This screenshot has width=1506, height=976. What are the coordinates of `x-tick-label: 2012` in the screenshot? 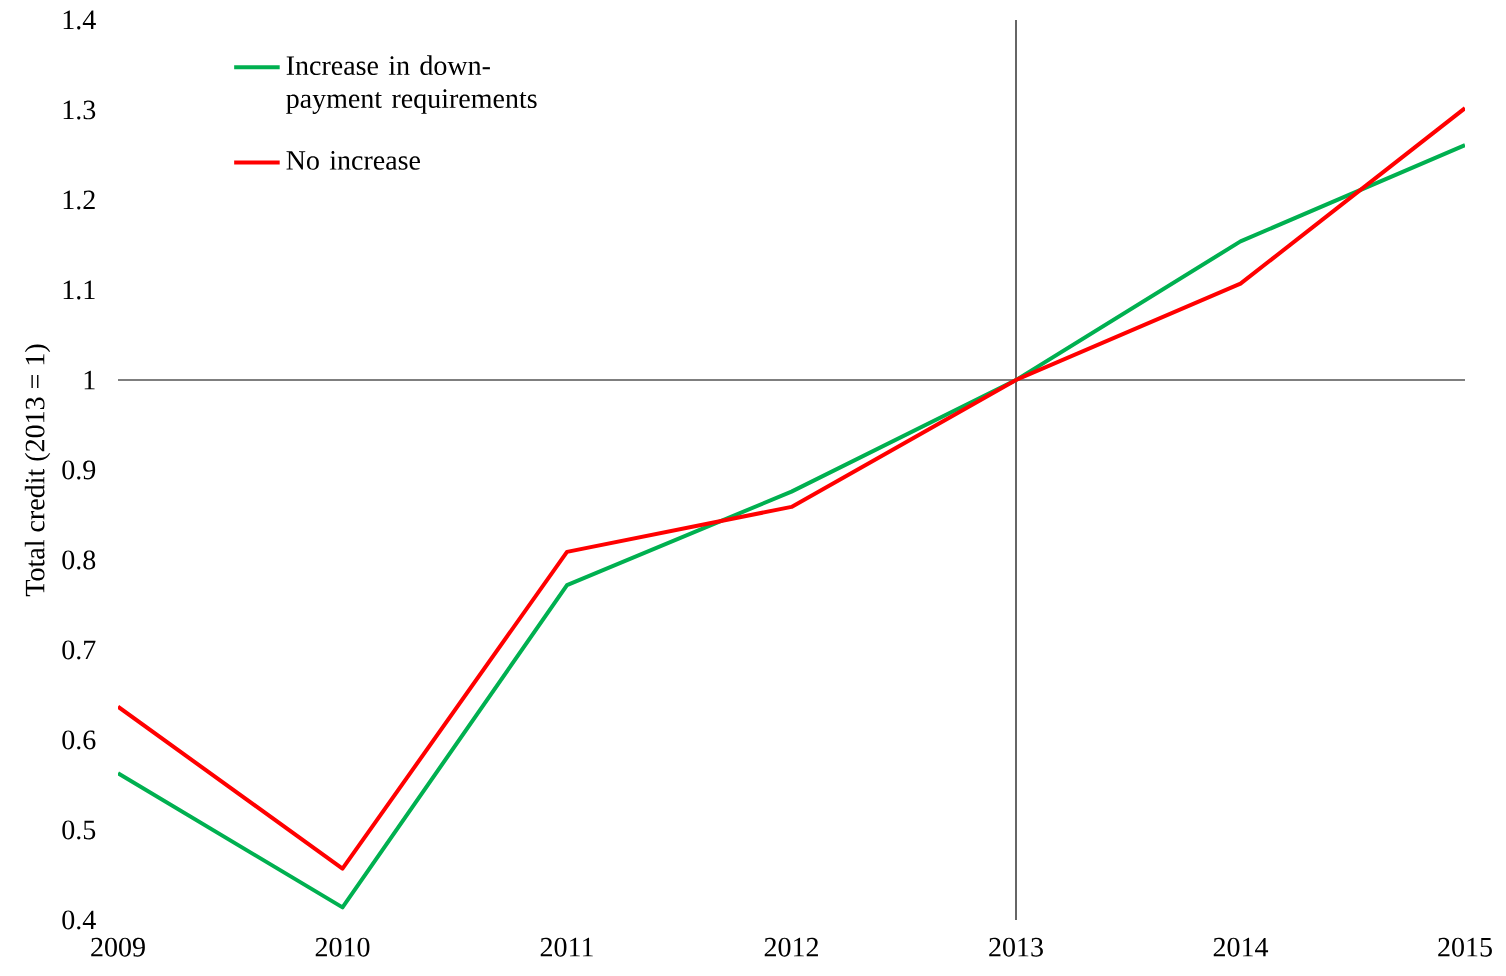 It's located at (791, 947).